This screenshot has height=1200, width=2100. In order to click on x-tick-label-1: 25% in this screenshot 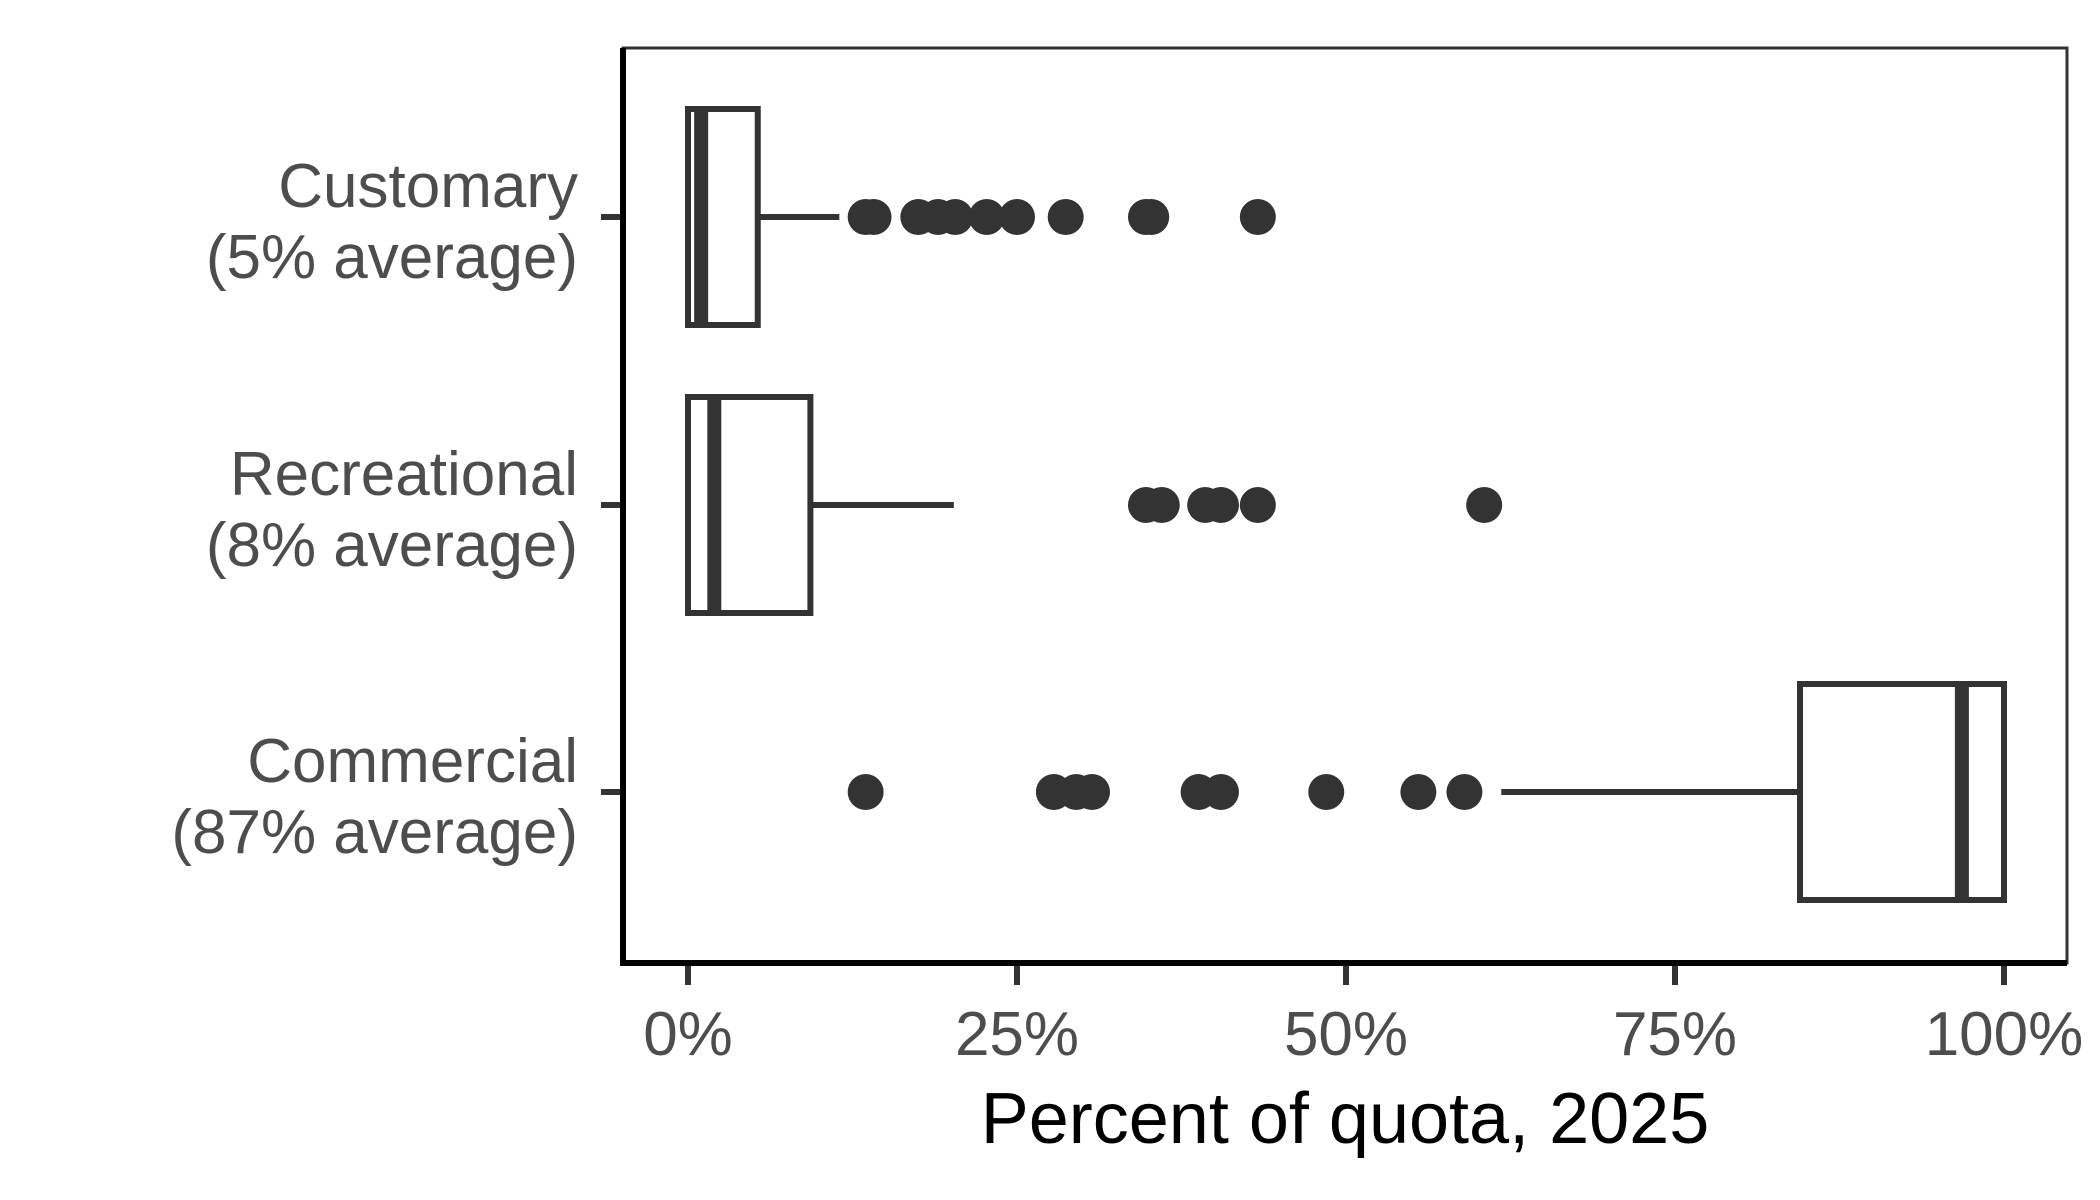, I will do `click(1017, 1034)`.